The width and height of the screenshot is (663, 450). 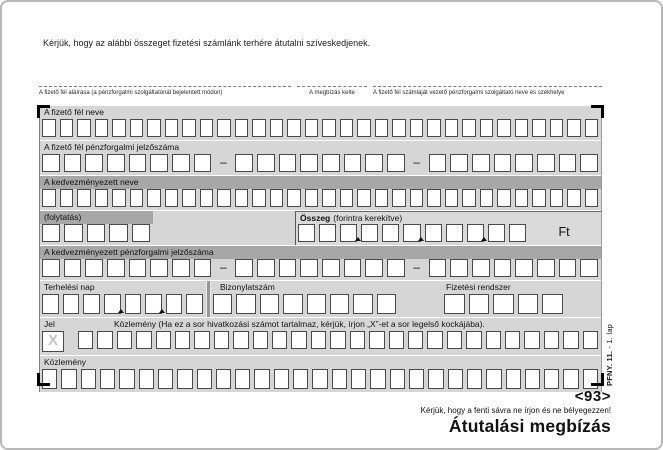 I want to click on beneficiary-name-boxes, so click(x=320, y=199).